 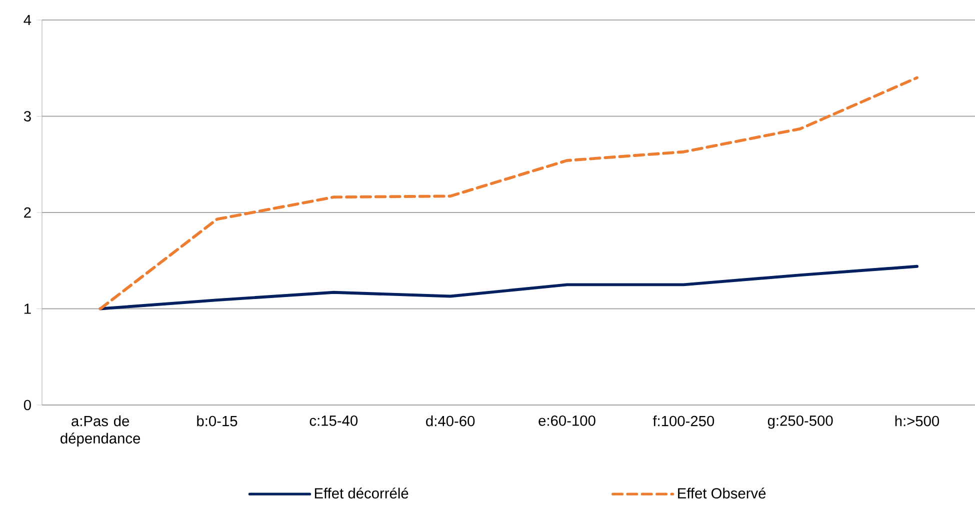 I want to click on y-tick-label: 2, so click(x=27, y=212).